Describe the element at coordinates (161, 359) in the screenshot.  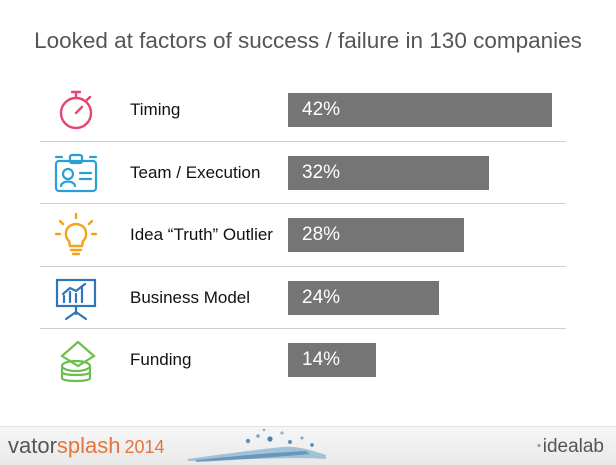
I see `category-label: Funding` at that location.